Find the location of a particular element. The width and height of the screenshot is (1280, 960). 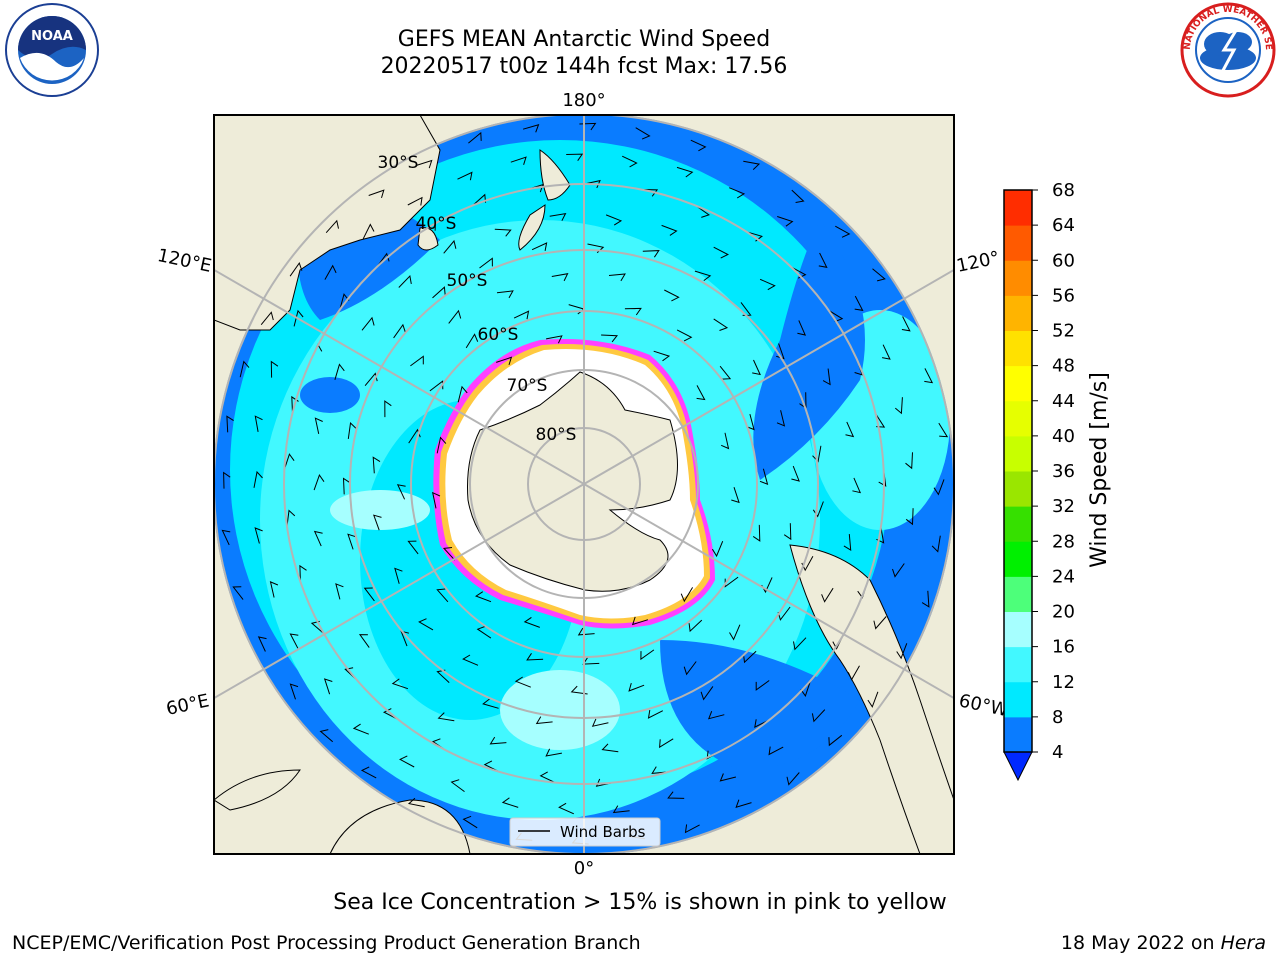

colorbar-tick-label: 8 is located at coordinates (1057, 717).